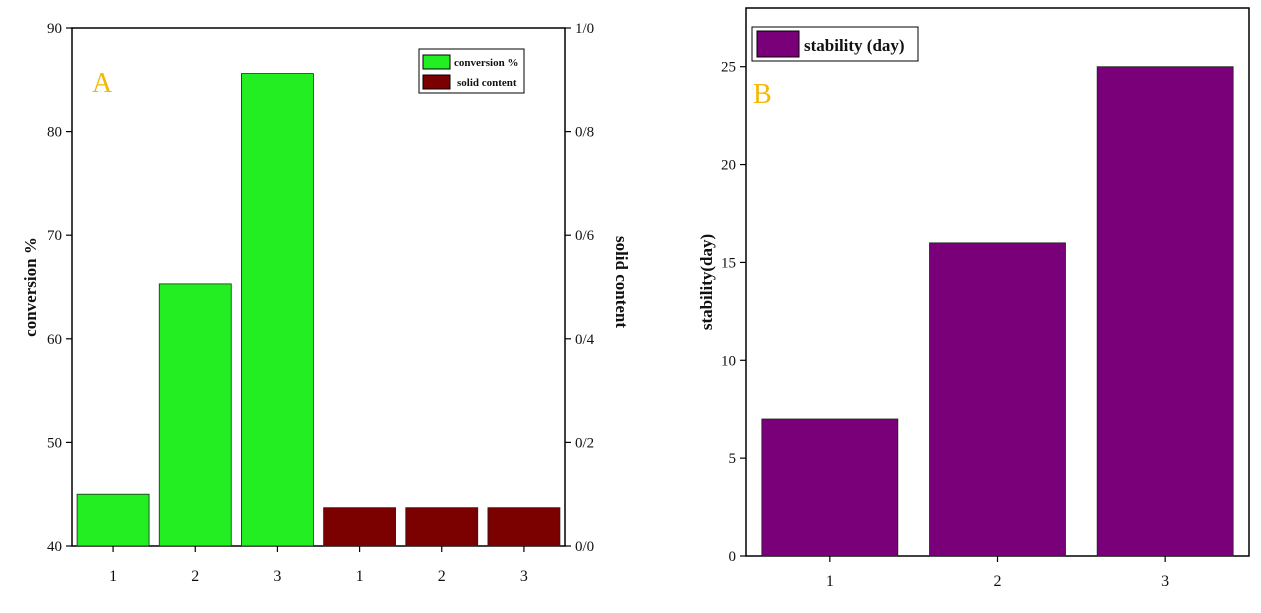 Image resolution: width=1261 pixels, height=613 pixels. What do you see at coordinates (733, 557) in the screenshot?
I see `chart-b-y-tick-label: 0` at bounding box center [733, 557].